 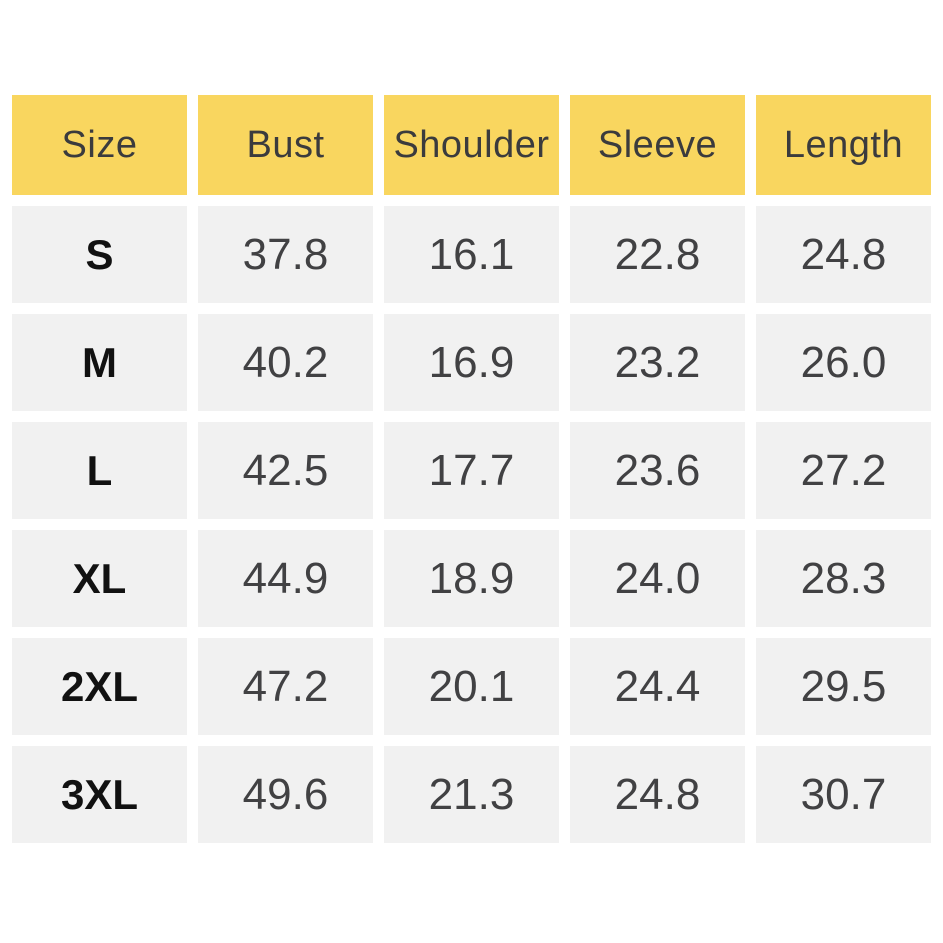 What do you see at coordinates (843, 145) in the screenshot?
I see `header-cell-length: Length` at bounding box center [843, 145].